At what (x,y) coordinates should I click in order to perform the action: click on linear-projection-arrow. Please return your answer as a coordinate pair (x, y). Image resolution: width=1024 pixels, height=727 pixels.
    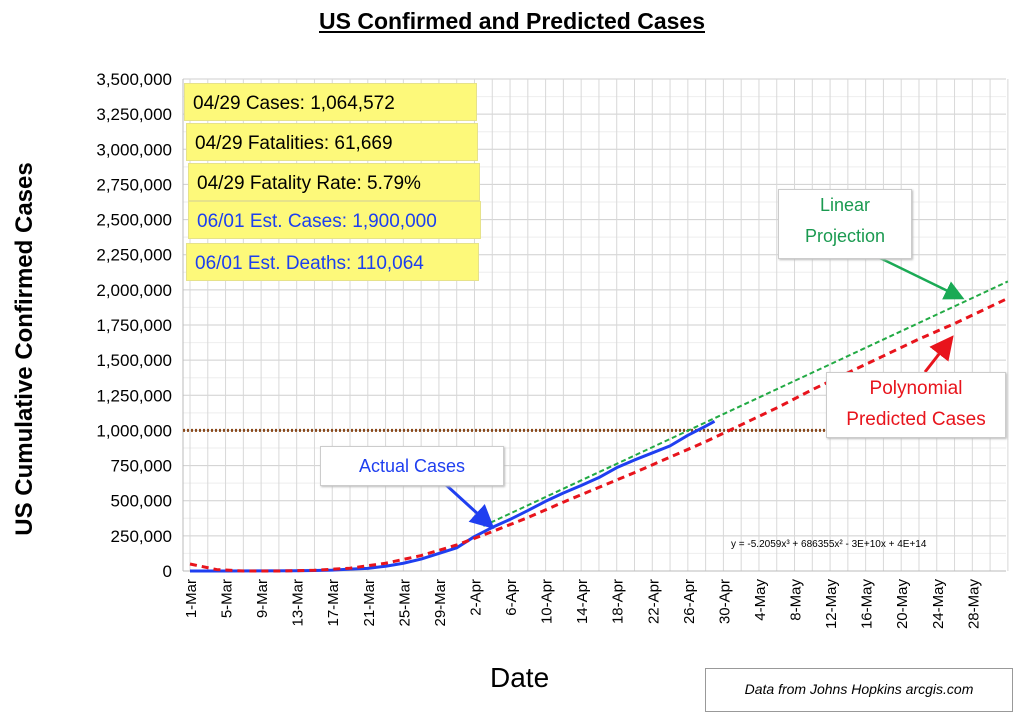
    Looking at the image, I should click on (922, 278).